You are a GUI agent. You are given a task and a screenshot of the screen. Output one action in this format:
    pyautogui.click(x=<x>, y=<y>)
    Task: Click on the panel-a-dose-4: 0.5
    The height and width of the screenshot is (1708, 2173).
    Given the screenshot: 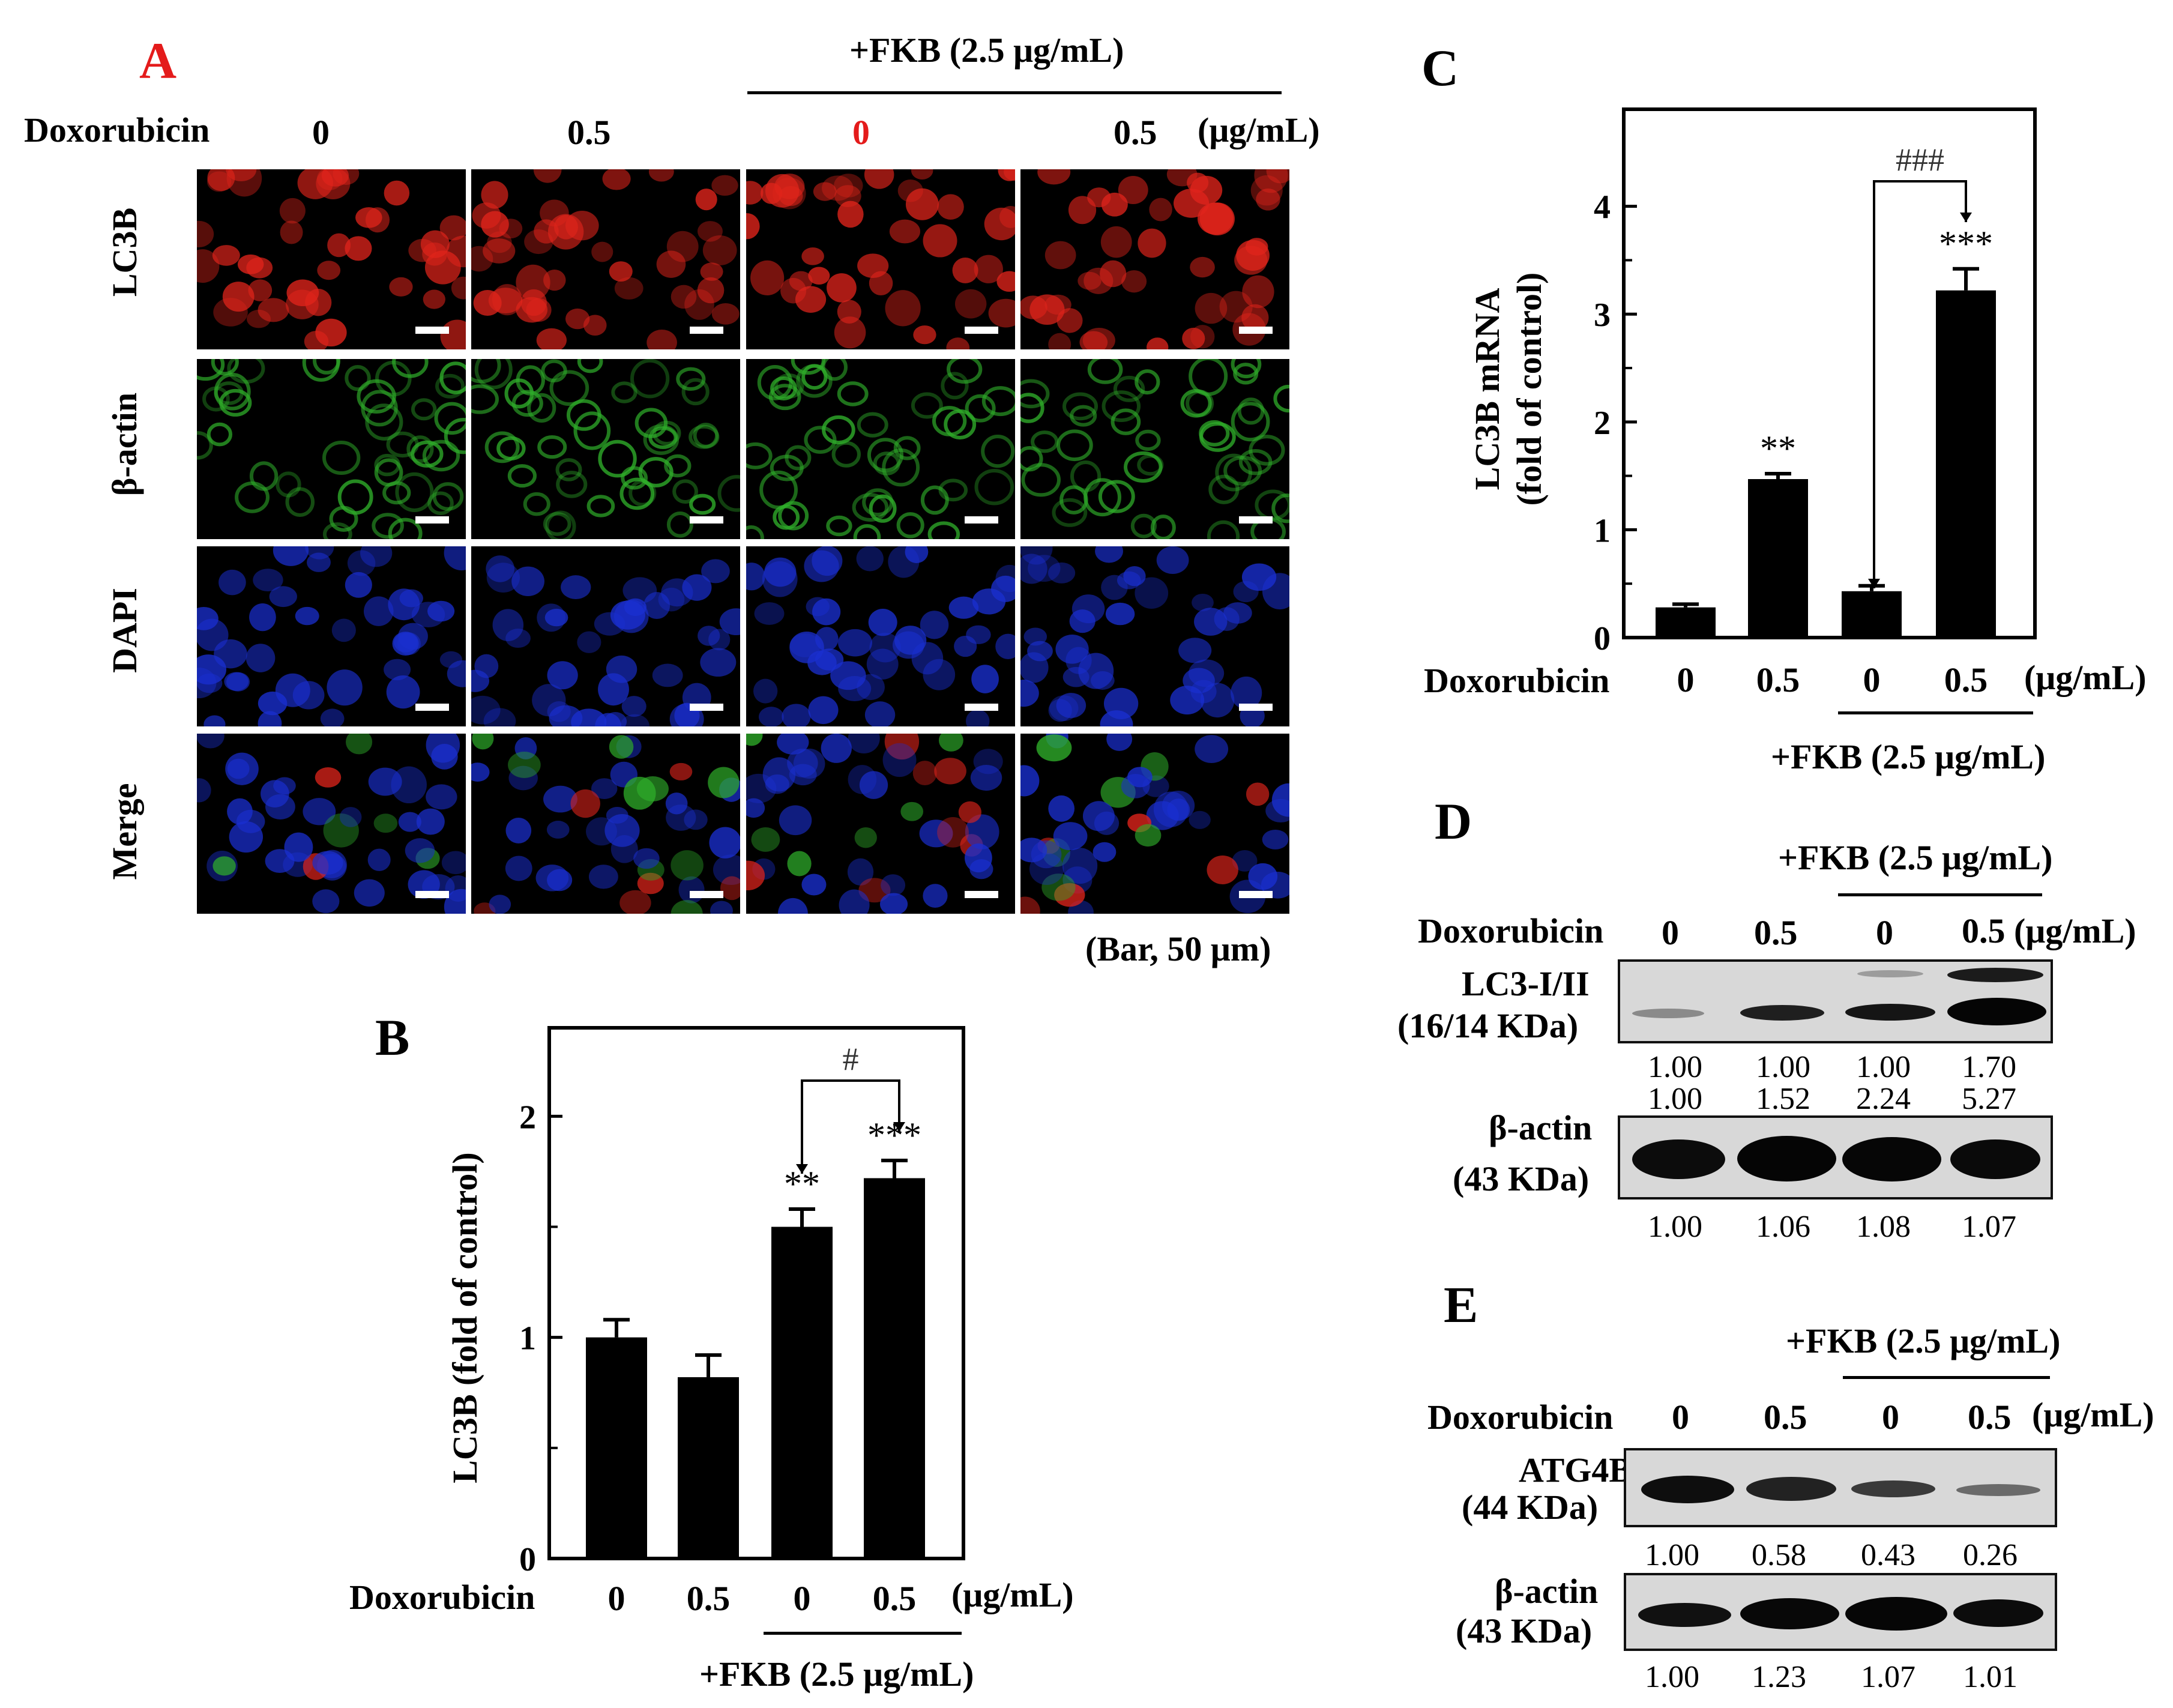 What is the action you would take?
    pyautogui.click(x=1136, y=132)
    